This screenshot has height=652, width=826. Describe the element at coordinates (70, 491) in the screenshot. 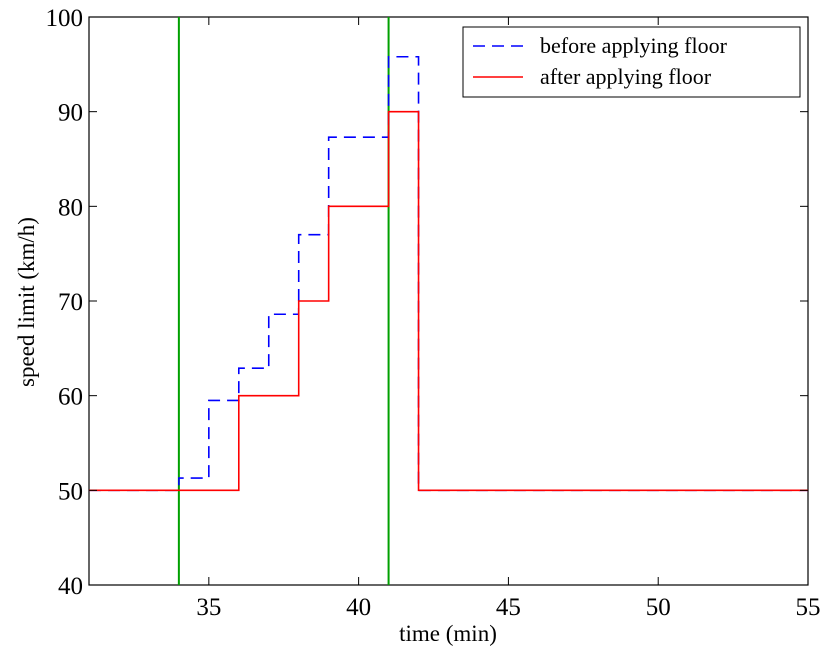

I see `y-tick-label: 50` at that location.